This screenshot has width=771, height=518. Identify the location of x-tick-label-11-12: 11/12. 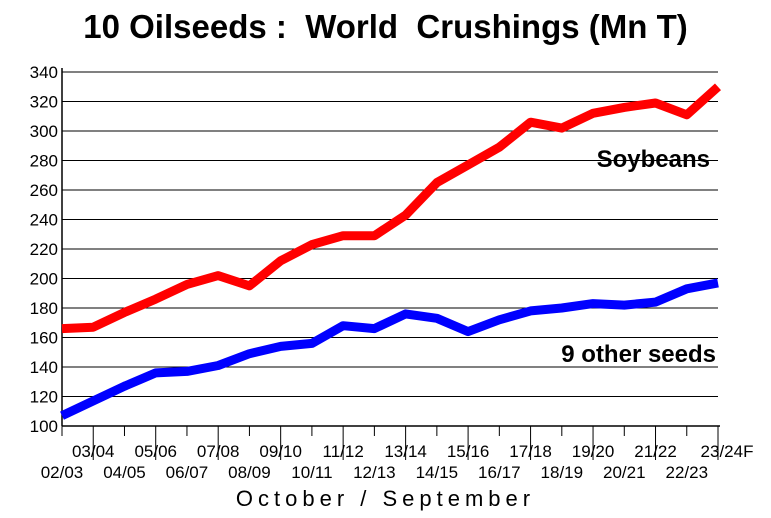
(343, 451).